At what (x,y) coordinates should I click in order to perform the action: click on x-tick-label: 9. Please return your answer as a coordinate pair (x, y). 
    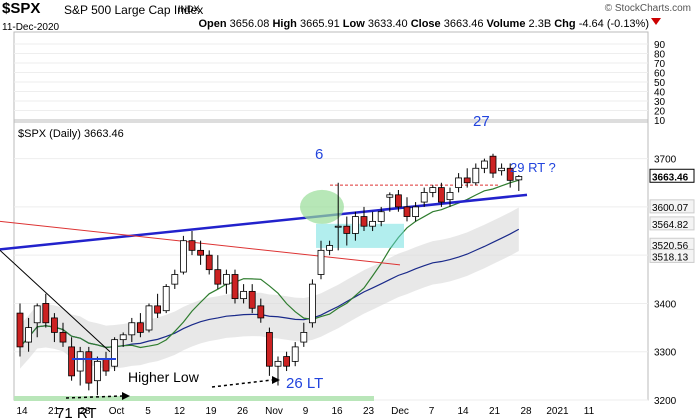
    Looking at the image, I should click on (306, 411).